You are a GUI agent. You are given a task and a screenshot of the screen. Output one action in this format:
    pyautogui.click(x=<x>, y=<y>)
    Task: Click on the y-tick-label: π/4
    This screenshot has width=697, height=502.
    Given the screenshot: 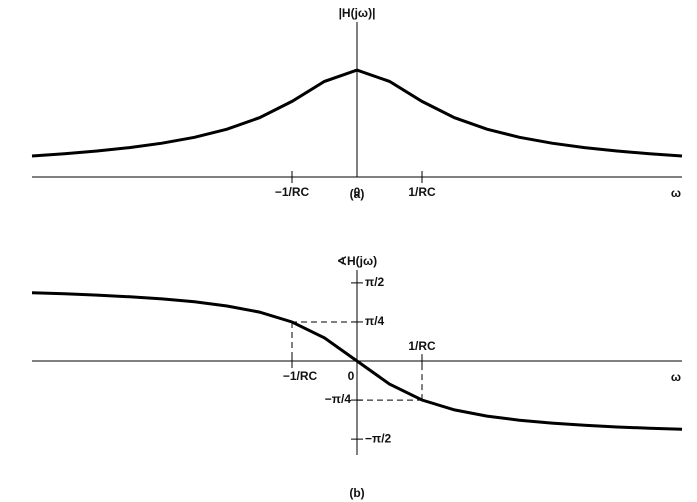 What is the action you would take?
    pyautogui.click(x=375, y=321)
    